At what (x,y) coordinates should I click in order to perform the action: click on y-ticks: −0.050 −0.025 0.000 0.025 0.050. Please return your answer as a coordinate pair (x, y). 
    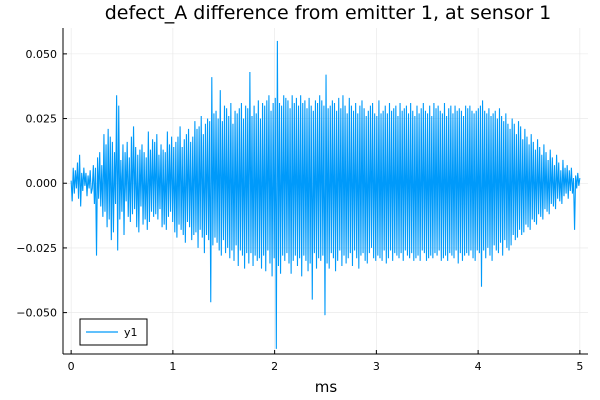
    Looking at the image, I should click on (41, 184).